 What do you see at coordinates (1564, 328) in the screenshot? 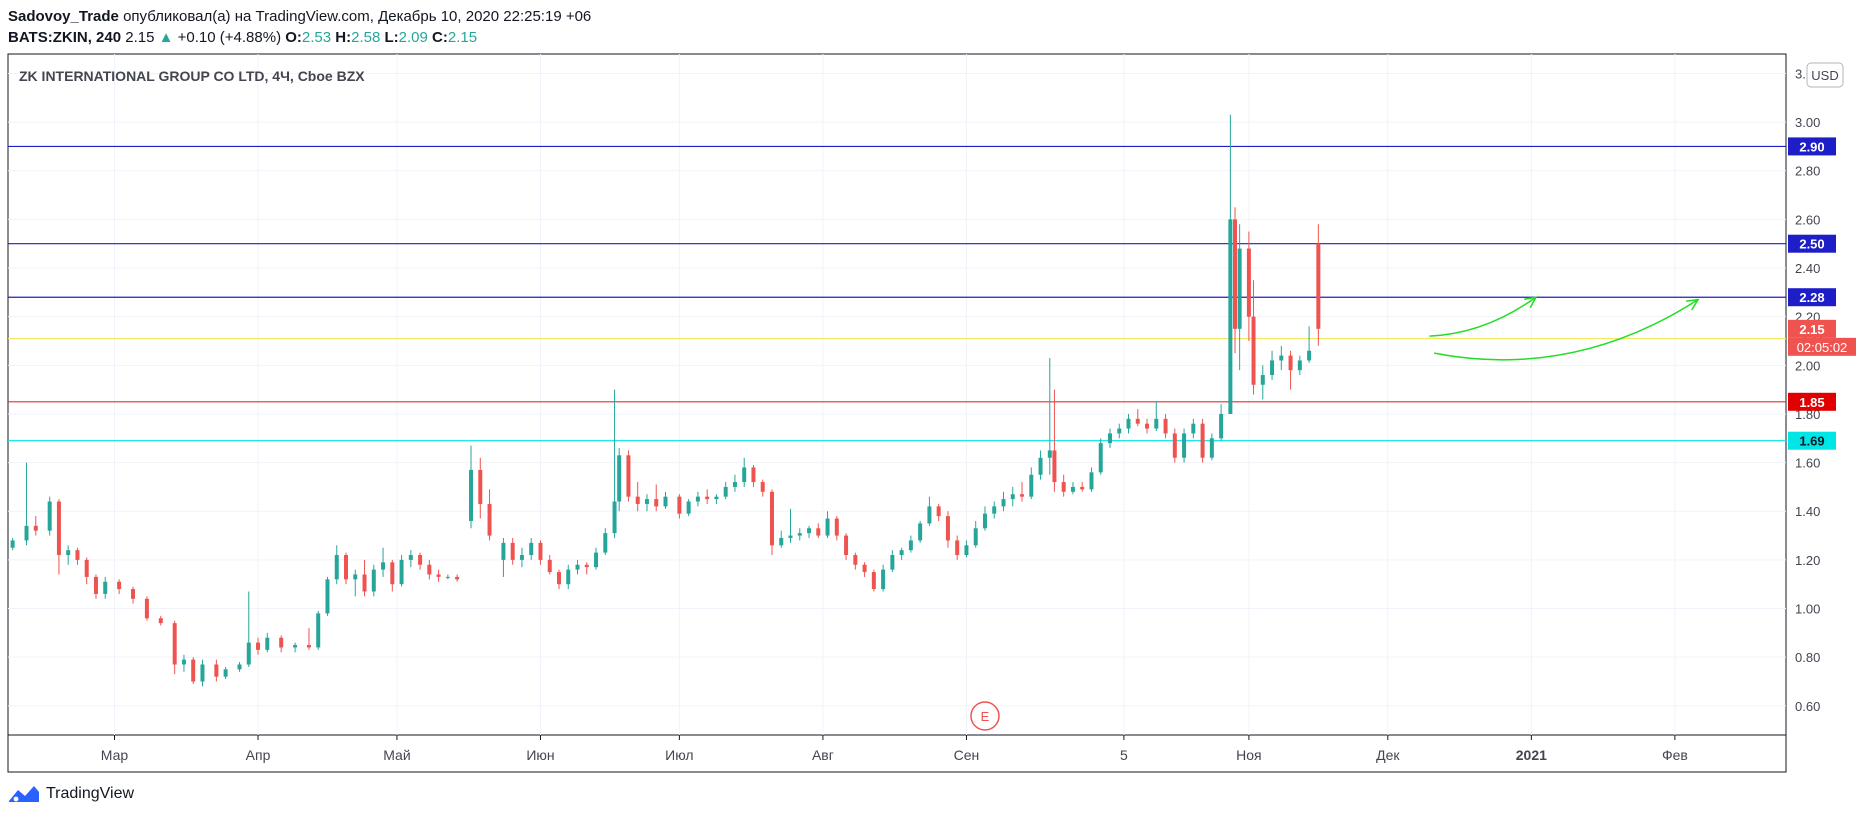
I see `drawing-arrows` at bounding box center [1564, 328].